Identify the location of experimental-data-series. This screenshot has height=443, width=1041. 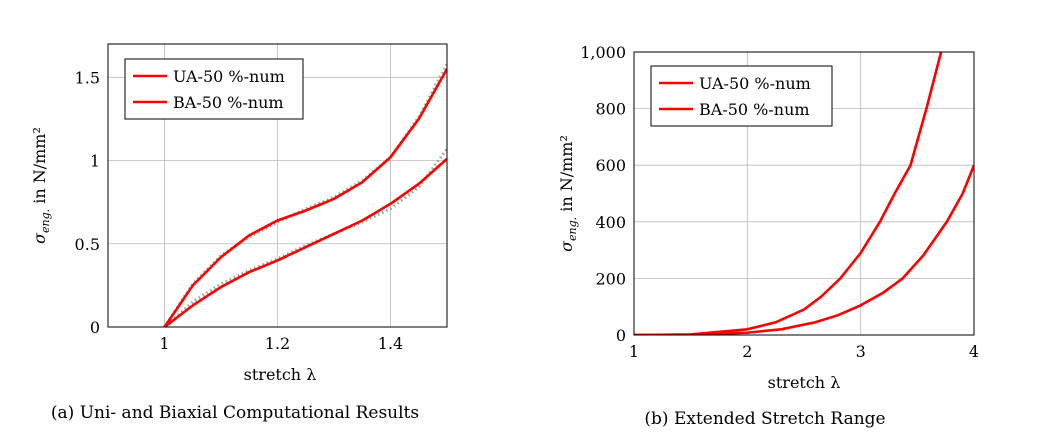
(305, 237).